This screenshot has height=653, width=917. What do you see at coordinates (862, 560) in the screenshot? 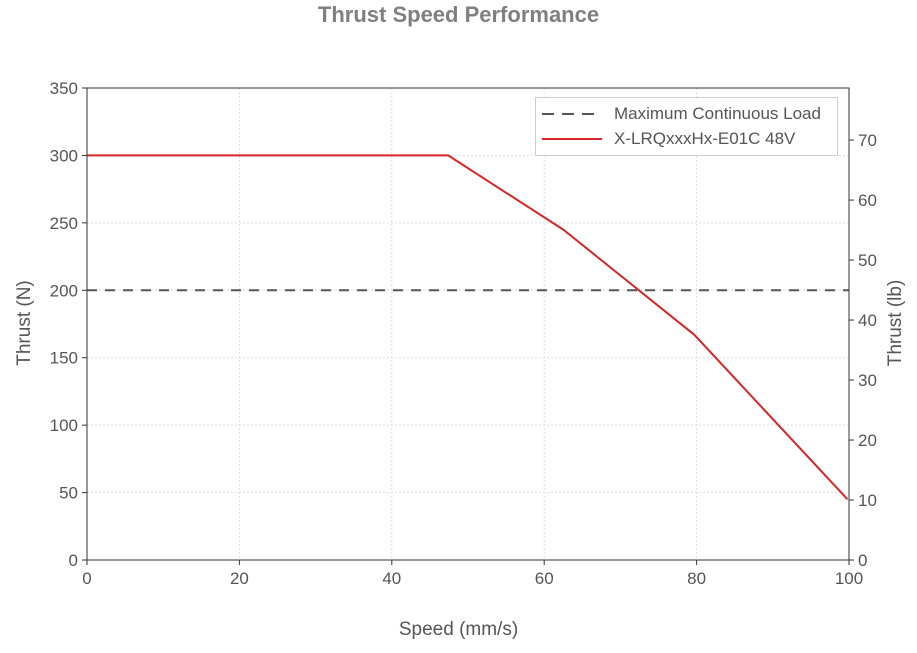
I see `y-right-tick-label: 0` at bounding box center [862, 560].